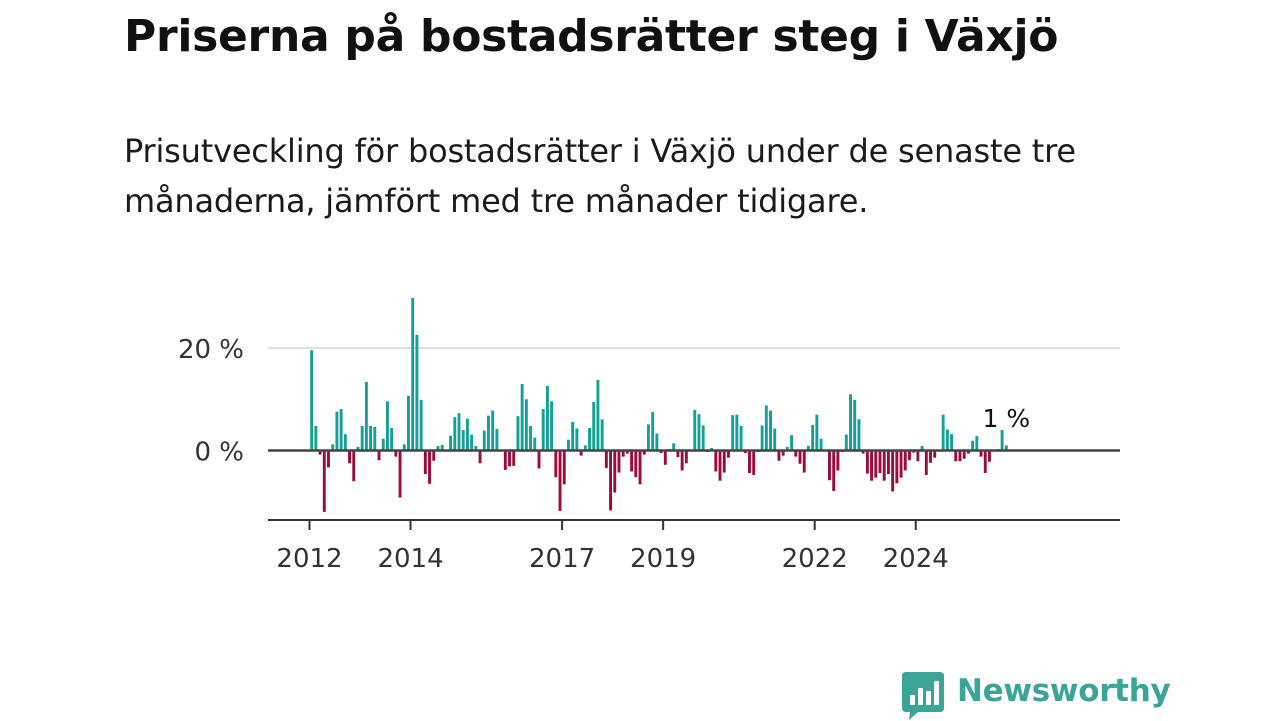 This screenshot has height=721, width=1280. I want to click on last-value-label: 1 %, so click(1006, 418).